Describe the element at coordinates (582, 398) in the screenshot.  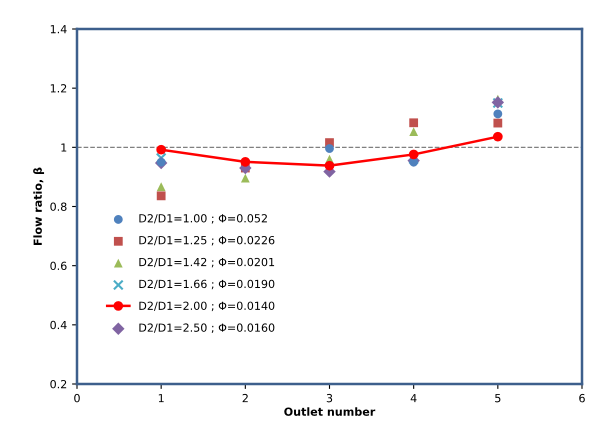
I see `x-tick-label: 6` at that location.